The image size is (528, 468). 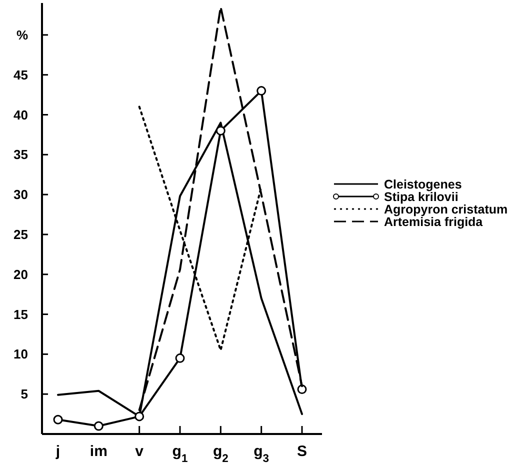 I want to click on x-tick-label: j, so click(x=57, y=451).